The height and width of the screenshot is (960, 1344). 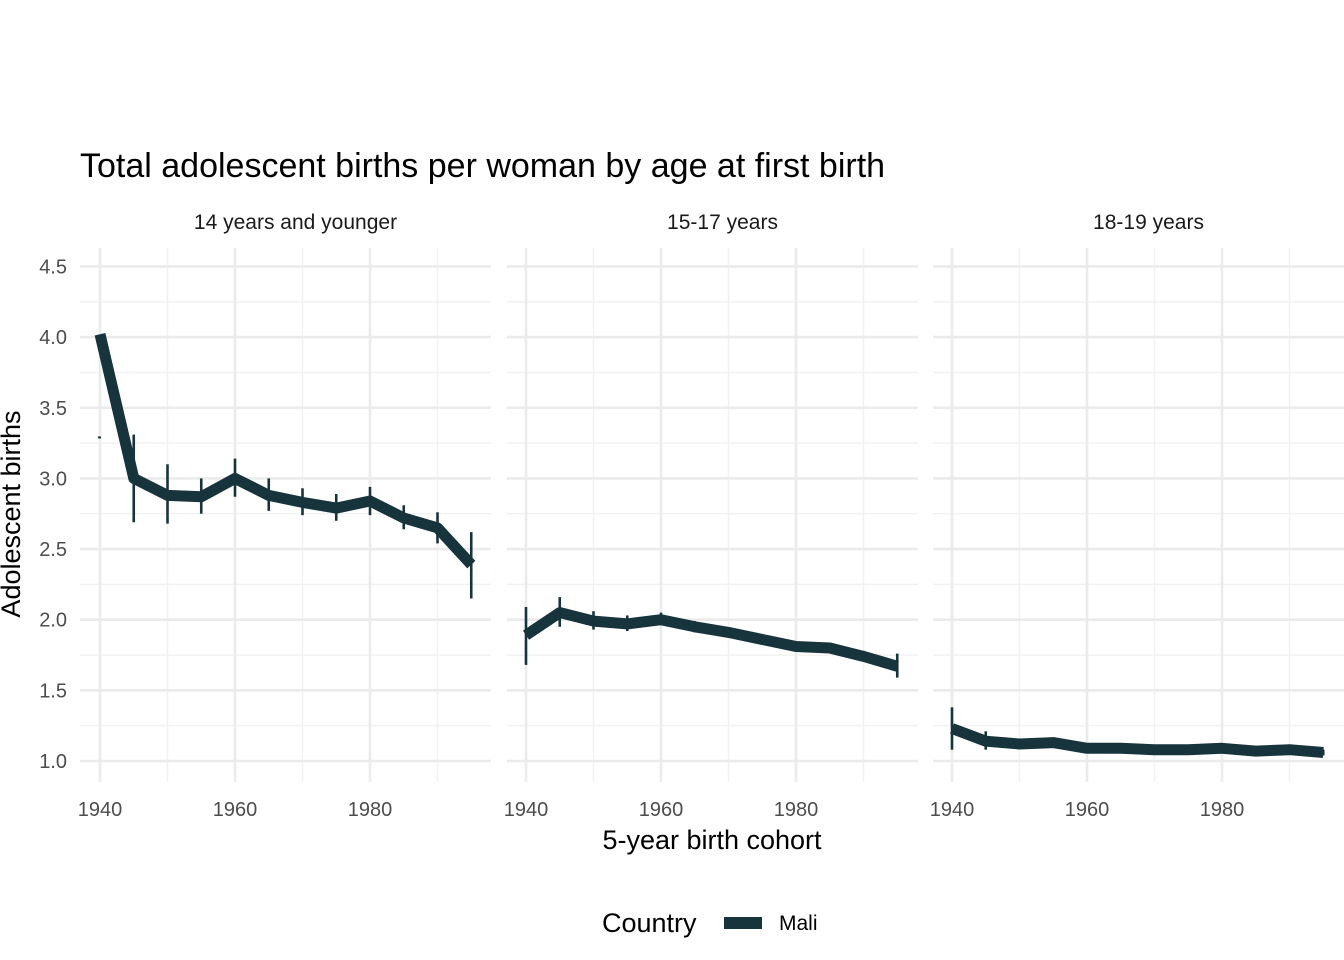 What do you see at coordinates (53, 691) in the screenshot?
I see `y-tick-label: 1.5` at bounding box center [53, 691].